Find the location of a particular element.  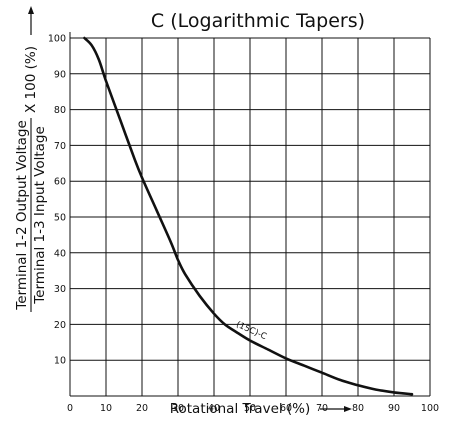

x-tick-label: 10 is located at coordinates (106, 408).